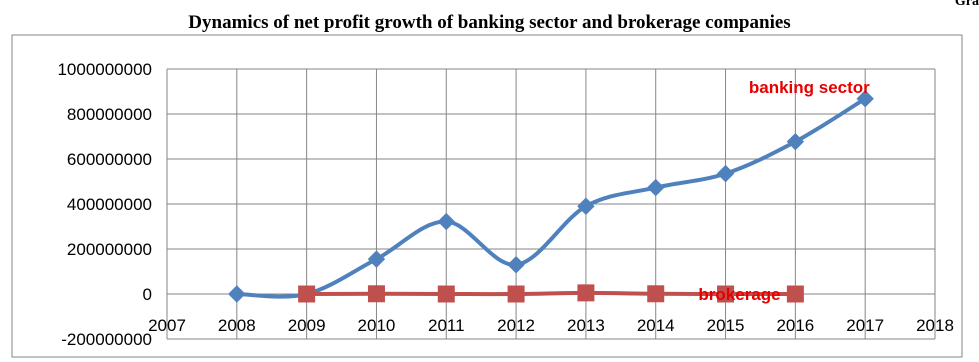 The width and height of the screenshot is (979, 362). What do you see at coordinates (966, 4) in the screenshot?
I see `corner-fragment-text: Gra` at bounding box center [966, 4].